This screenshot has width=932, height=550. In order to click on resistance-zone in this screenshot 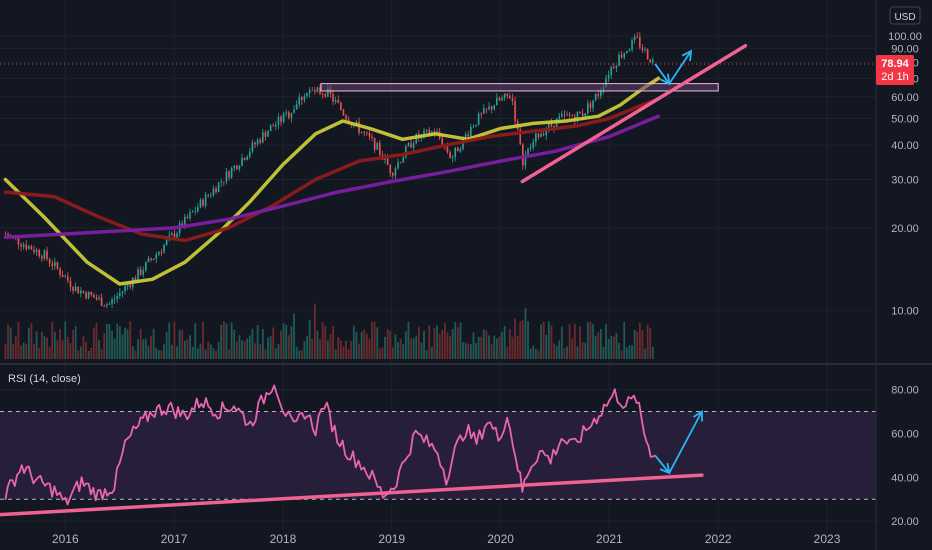, I will do `click(519, 87)`.